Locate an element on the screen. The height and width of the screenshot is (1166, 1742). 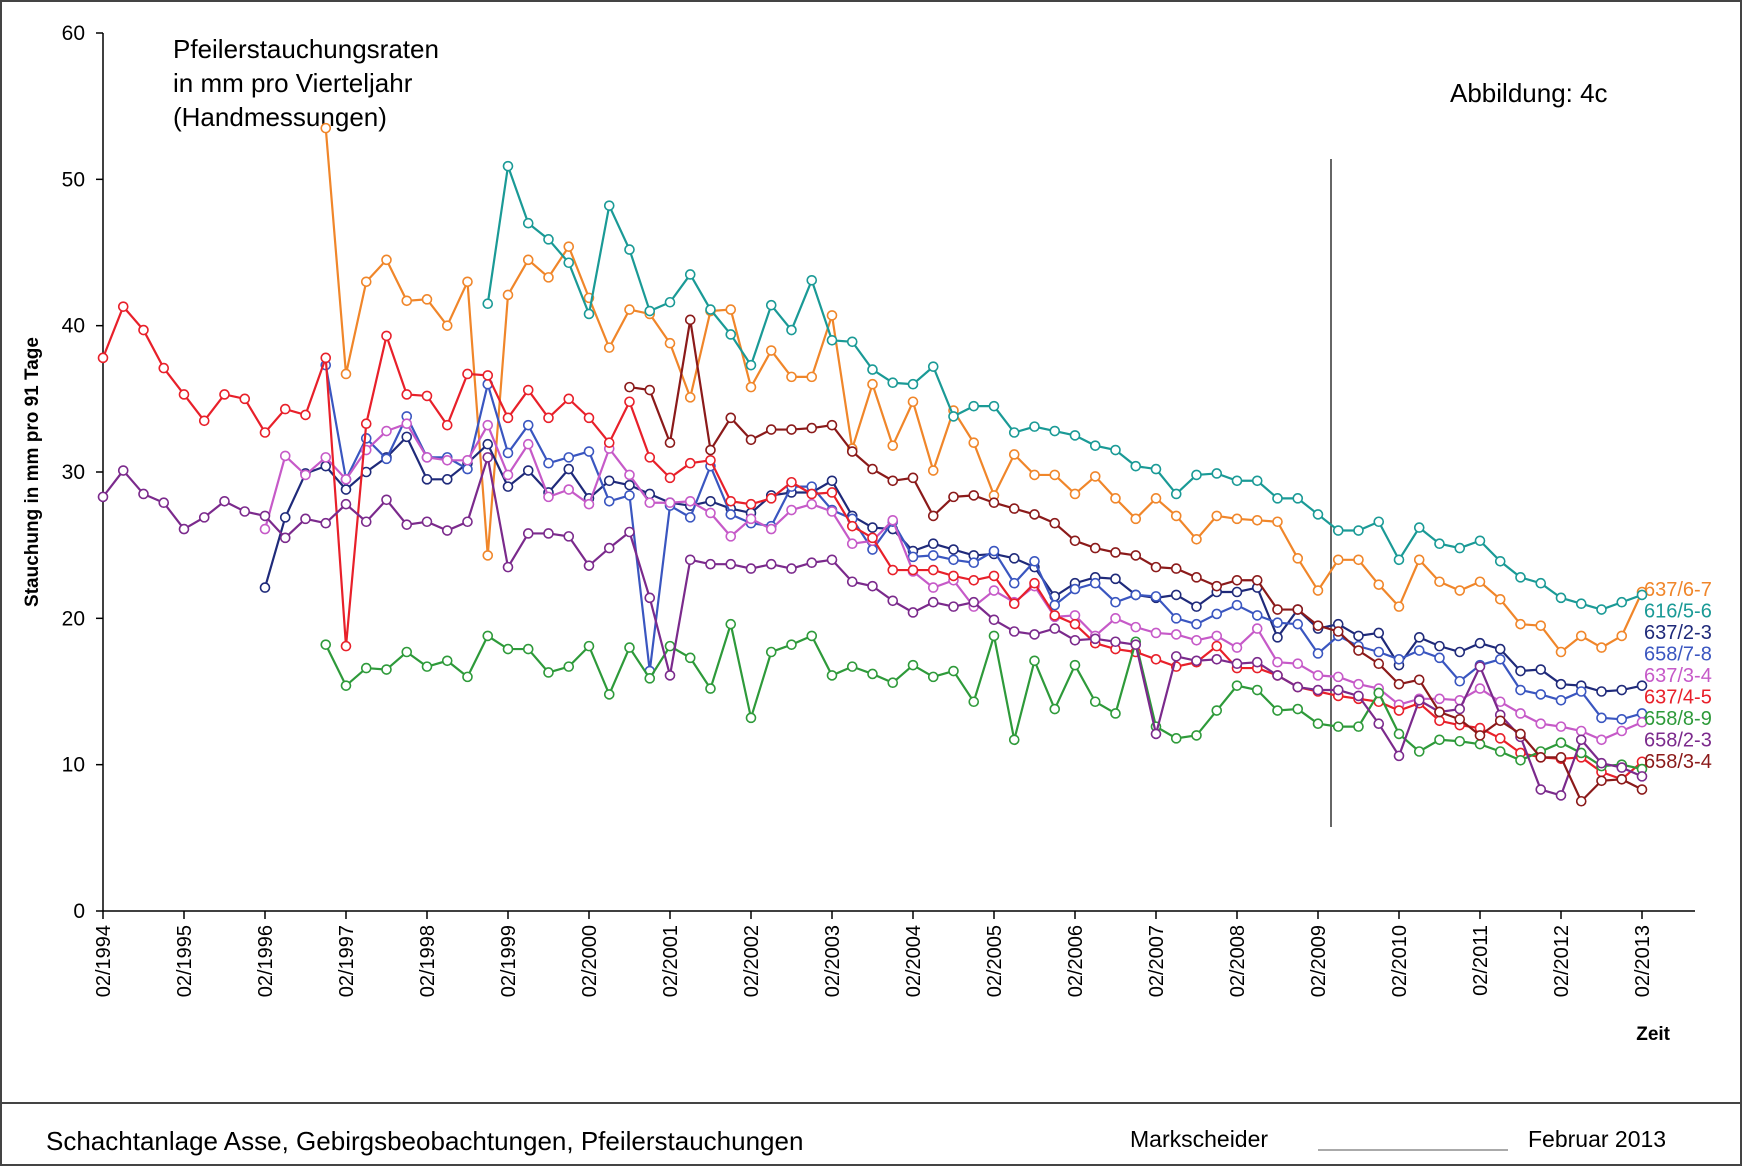
x-tick-label: 02/2013 is located at coordinates (1643, 961).